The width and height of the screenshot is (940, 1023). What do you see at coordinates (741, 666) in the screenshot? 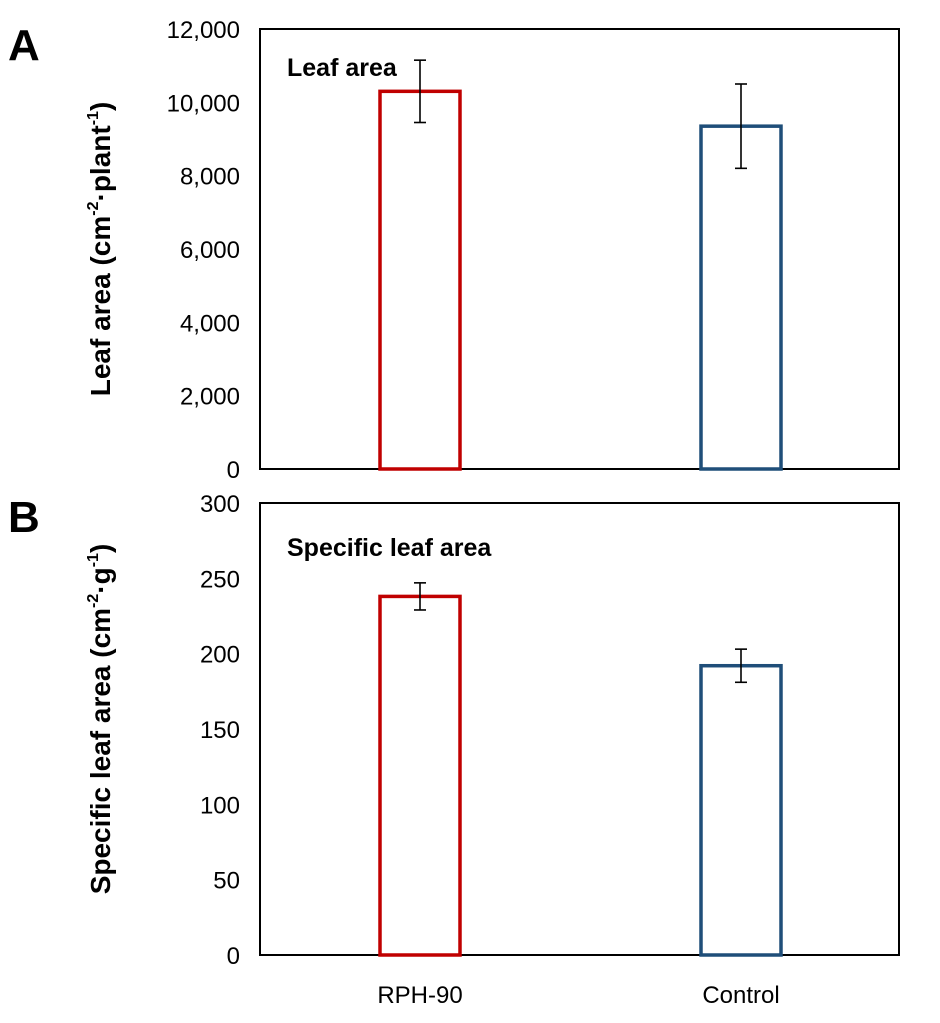
I see `panel-b-error-bar-control` at bounding box center [741, 666].